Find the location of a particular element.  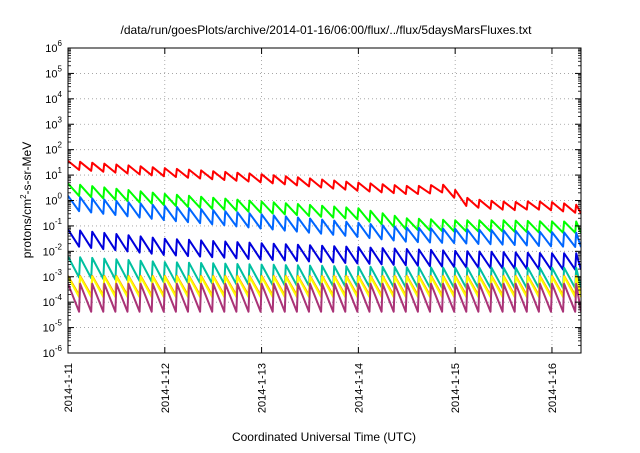

y-tick-label: 10¹ is located at coordinates (53, 174).